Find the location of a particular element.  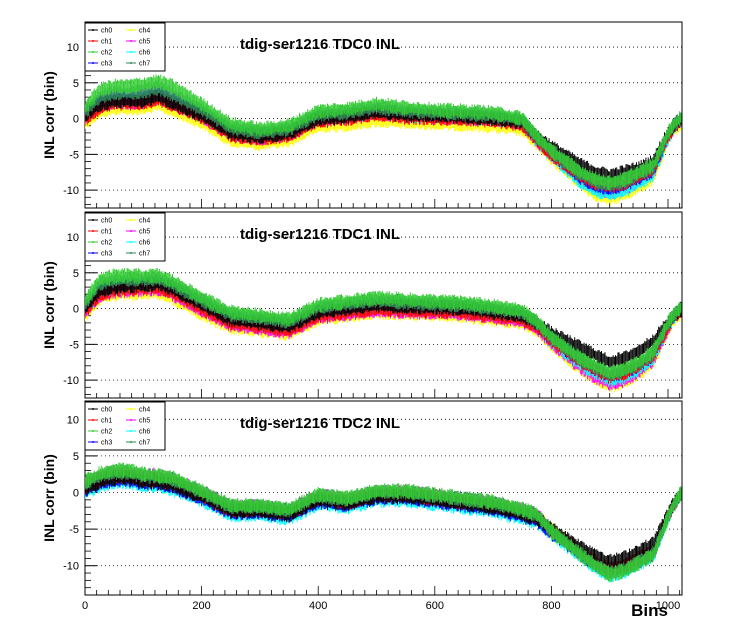

x-tick-label: 800 is located at coordinates (551, 606).